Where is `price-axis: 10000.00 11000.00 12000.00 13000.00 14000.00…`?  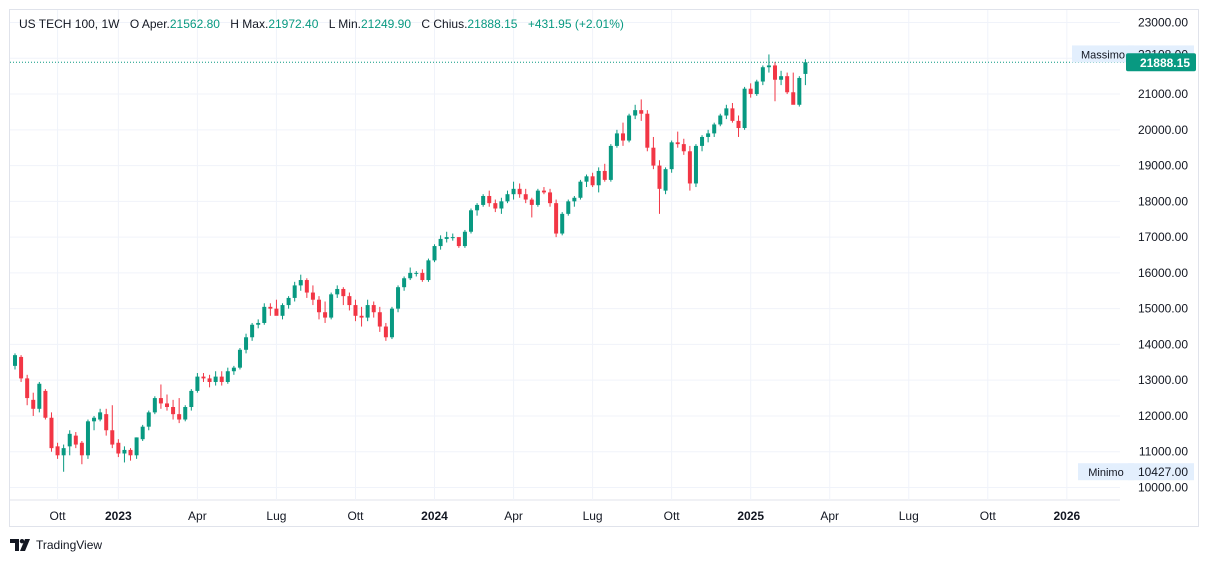
price-axis: 10000.00 11000.00 12000.00 13000.00 14000.00… is located at coordinates (1163, 255).